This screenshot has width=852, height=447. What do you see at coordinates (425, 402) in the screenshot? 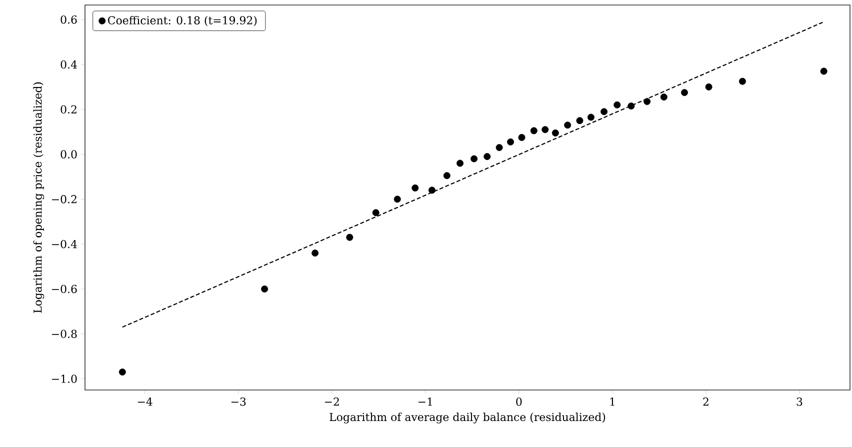
I see `x-tick-label: −1` at bounding box center [425, 402].